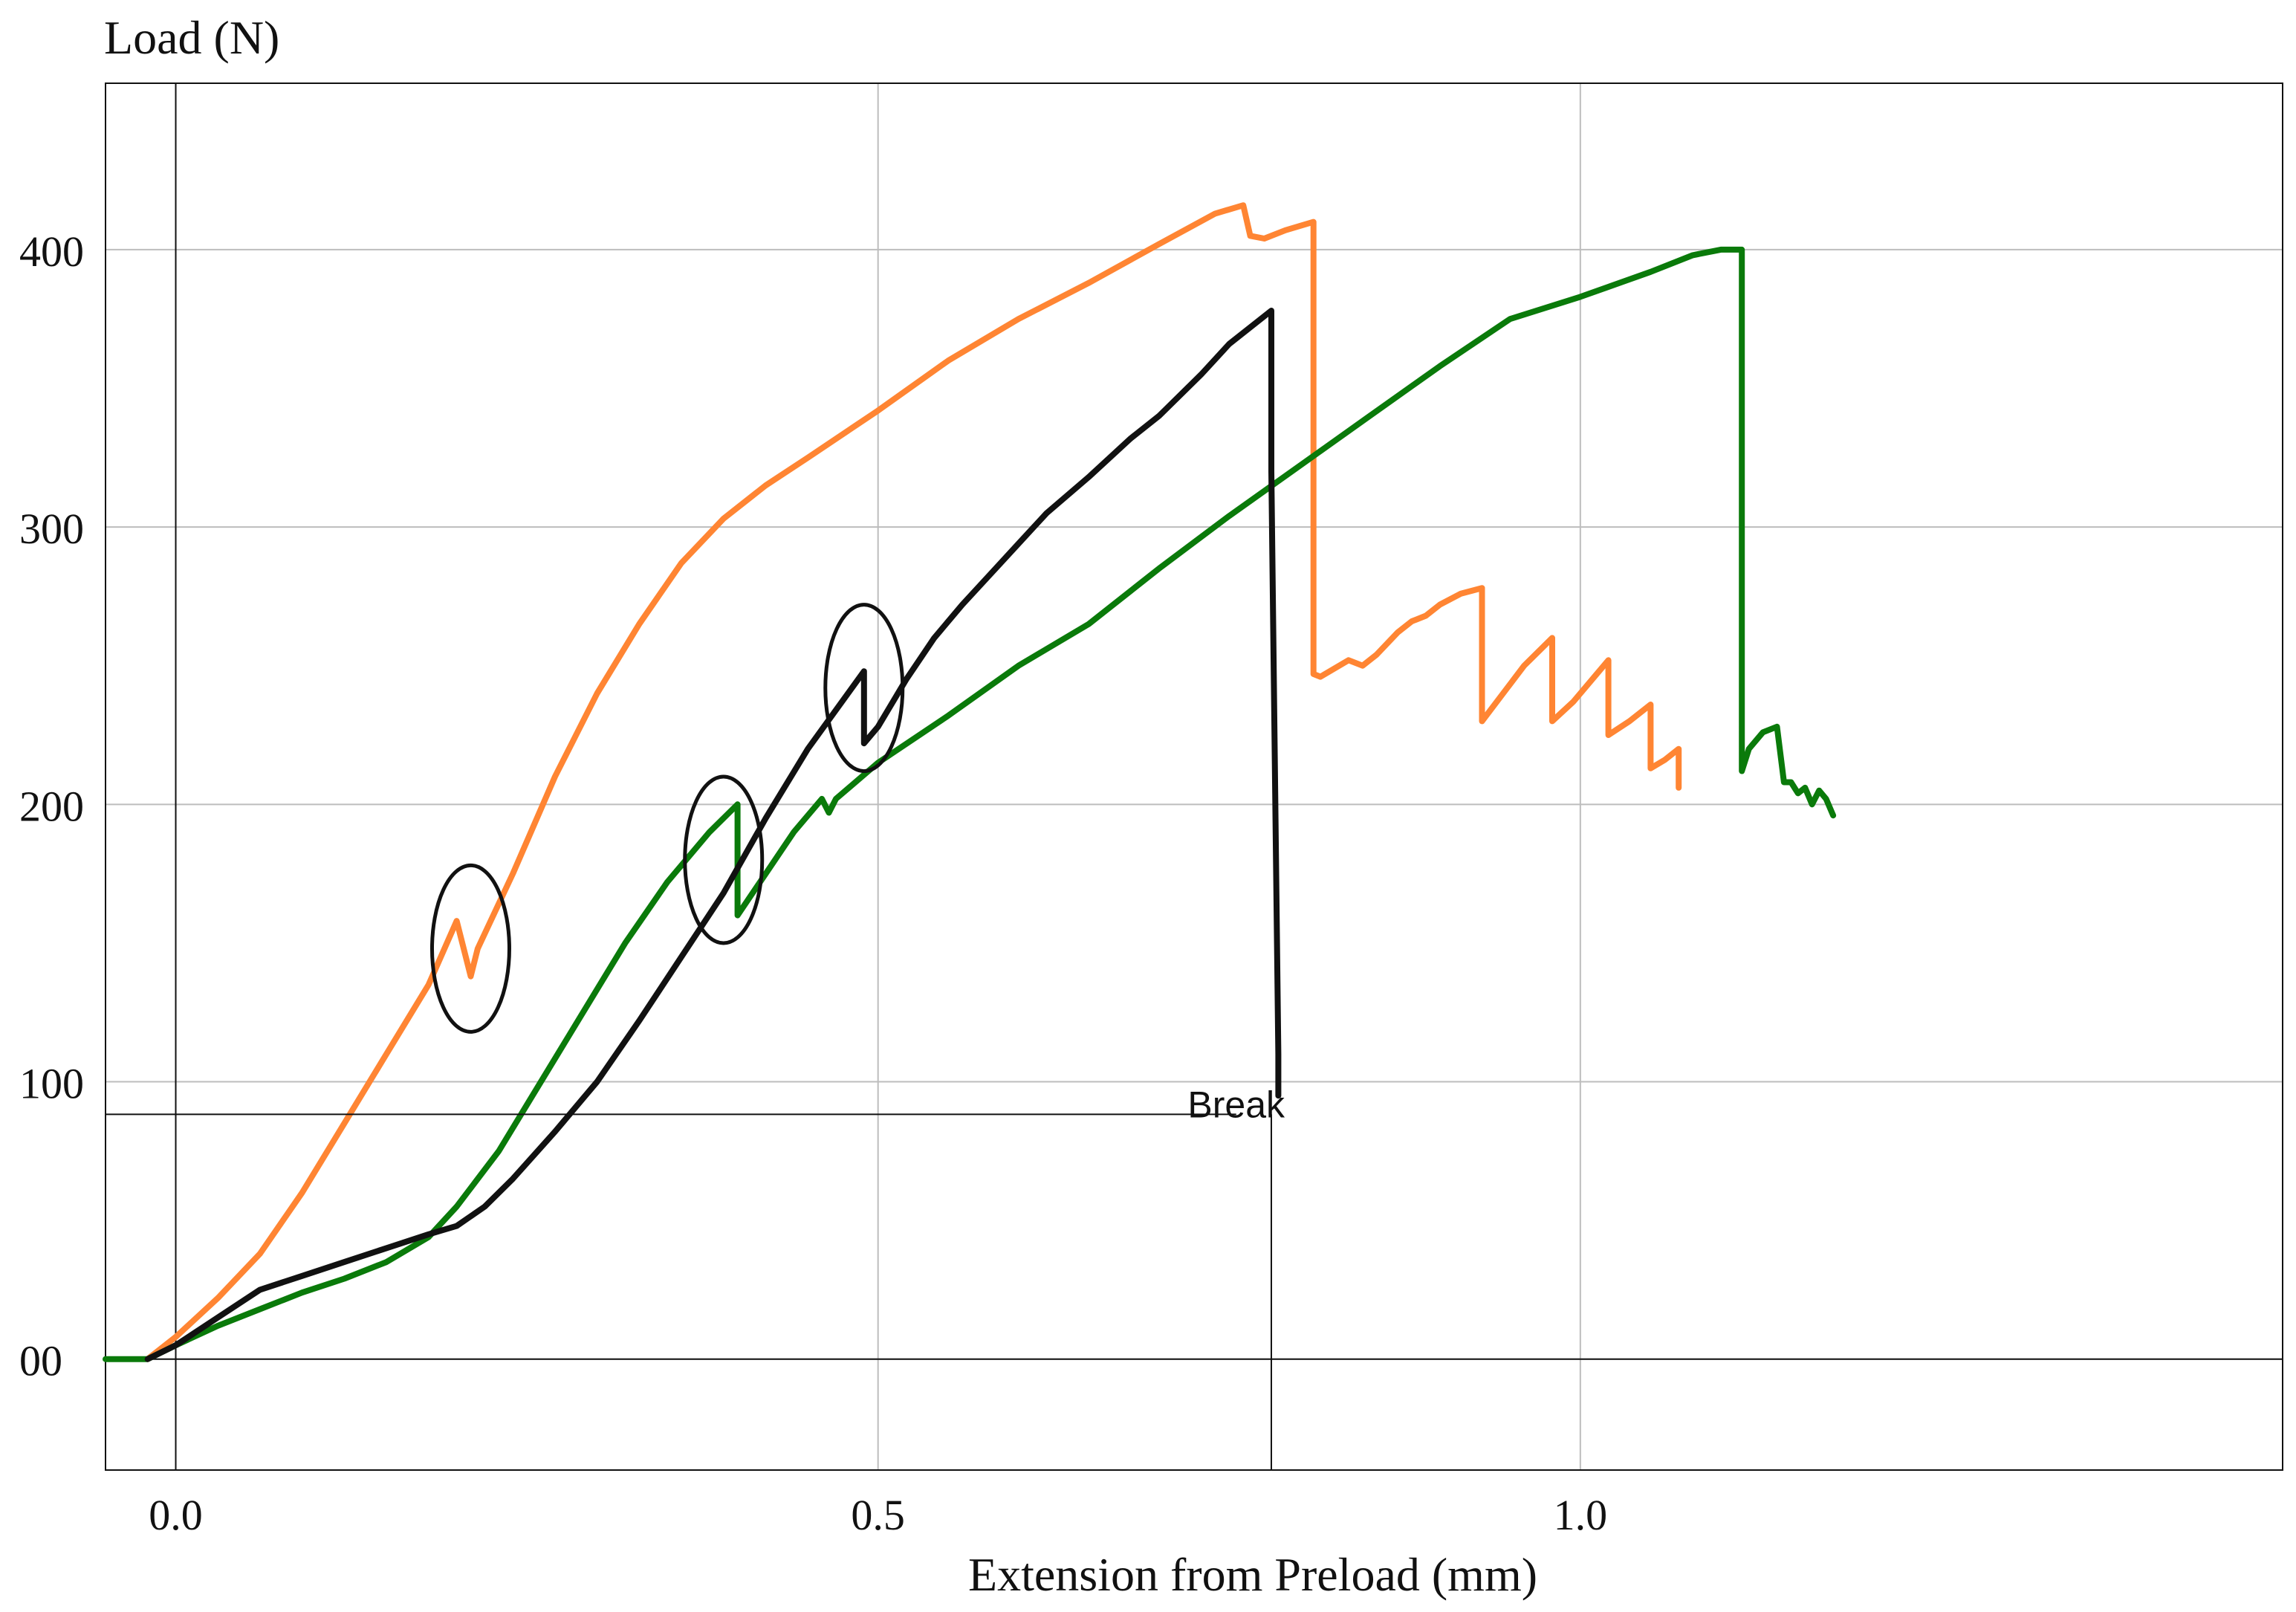 The width and height of the screenshot is (2296, 1612). Describe the element at coordinates (51, 529) in the screenshot. I see `y-tick-label: 300` at that location.